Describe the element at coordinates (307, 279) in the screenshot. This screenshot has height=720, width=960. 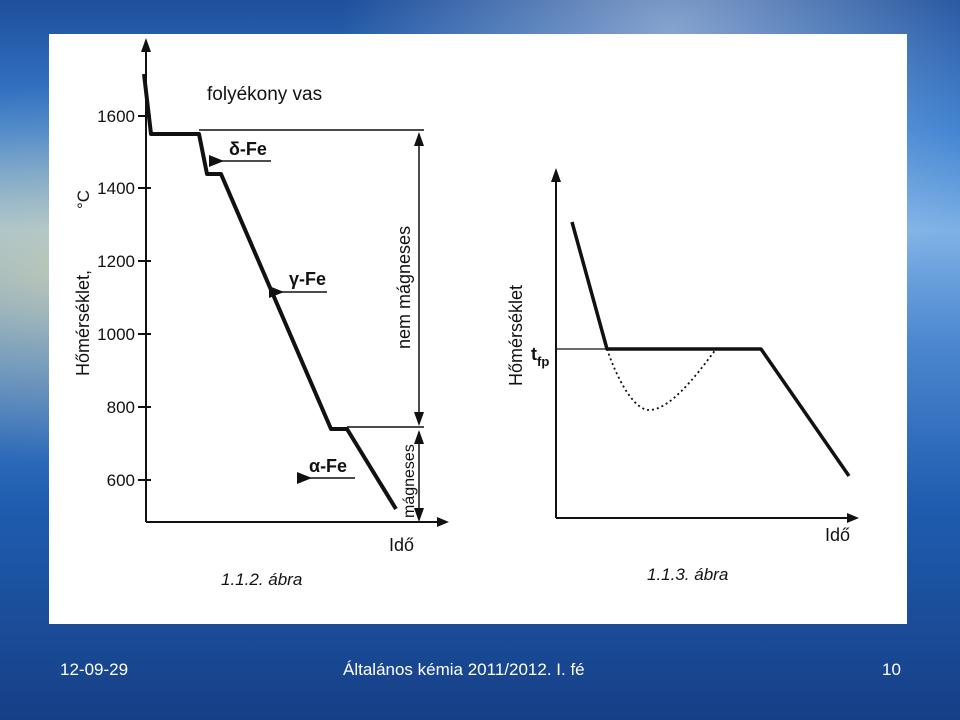
I see `gamma-fe-label: γ-Fe` at that location.